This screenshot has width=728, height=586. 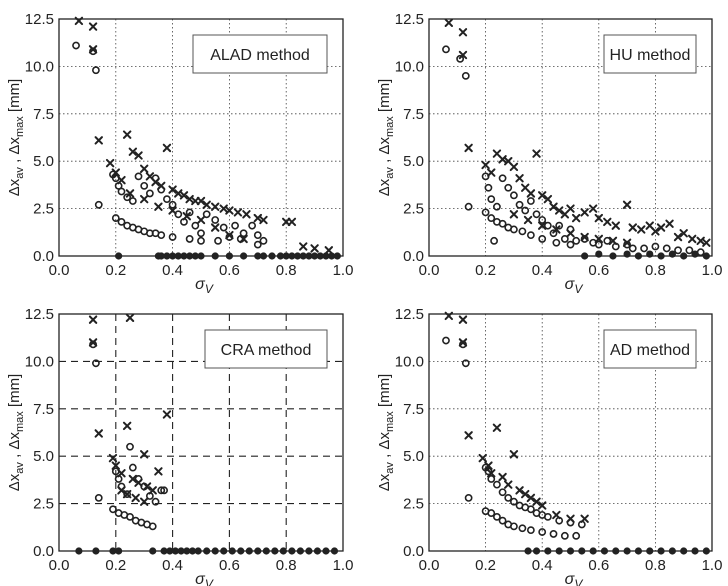 What do you see at coordinates (429, 565) in the screenshot?
I see `x-tick-label: 0.0` at bounding box center [429, 565].